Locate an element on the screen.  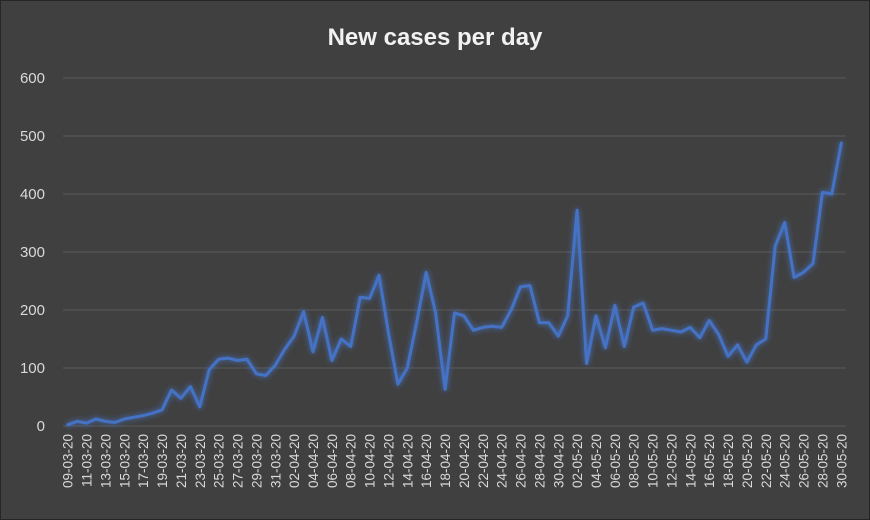
x-tick-label: 14-04-20 is located at coordinates (407, 461).